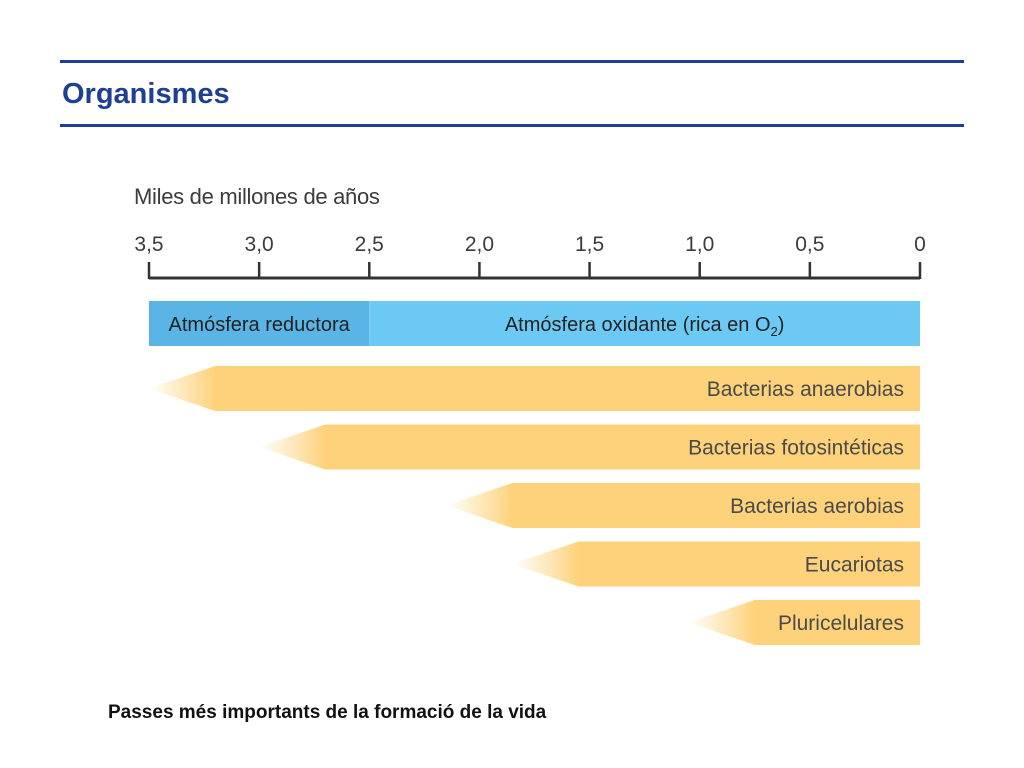 This screenshot has width=1024, height=768. What do you see at coordinates (809, 244) in the screenshot?
I see `axis-tick-label: 0,5` at bounding box center [809, 244].